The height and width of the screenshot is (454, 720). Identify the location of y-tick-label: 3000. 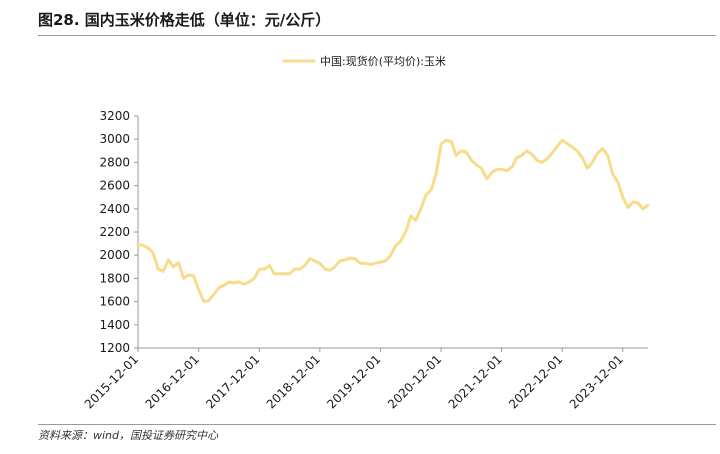
(114, 139).